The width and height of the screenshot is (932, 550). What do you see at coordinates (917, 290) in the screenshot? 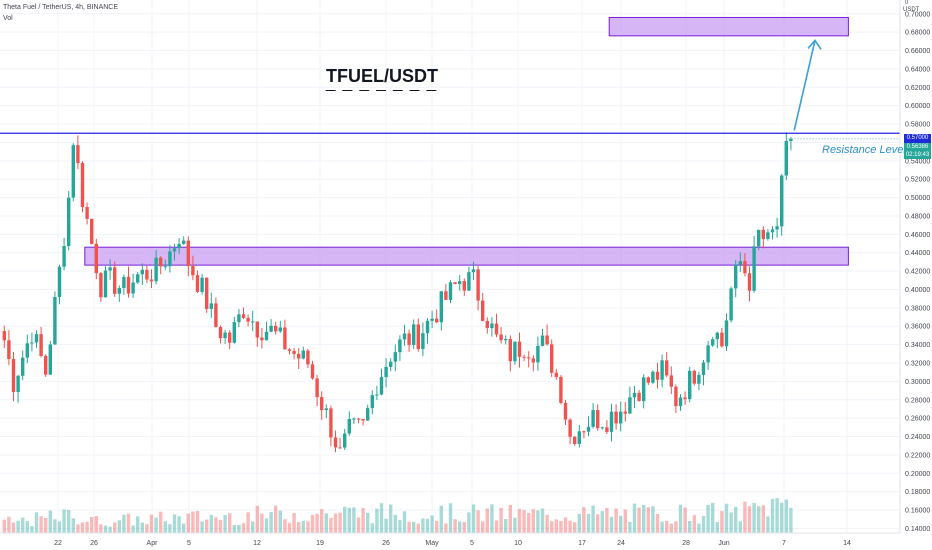
I see `price-tick-label: 0.40000` at bounding box center [917, 290].